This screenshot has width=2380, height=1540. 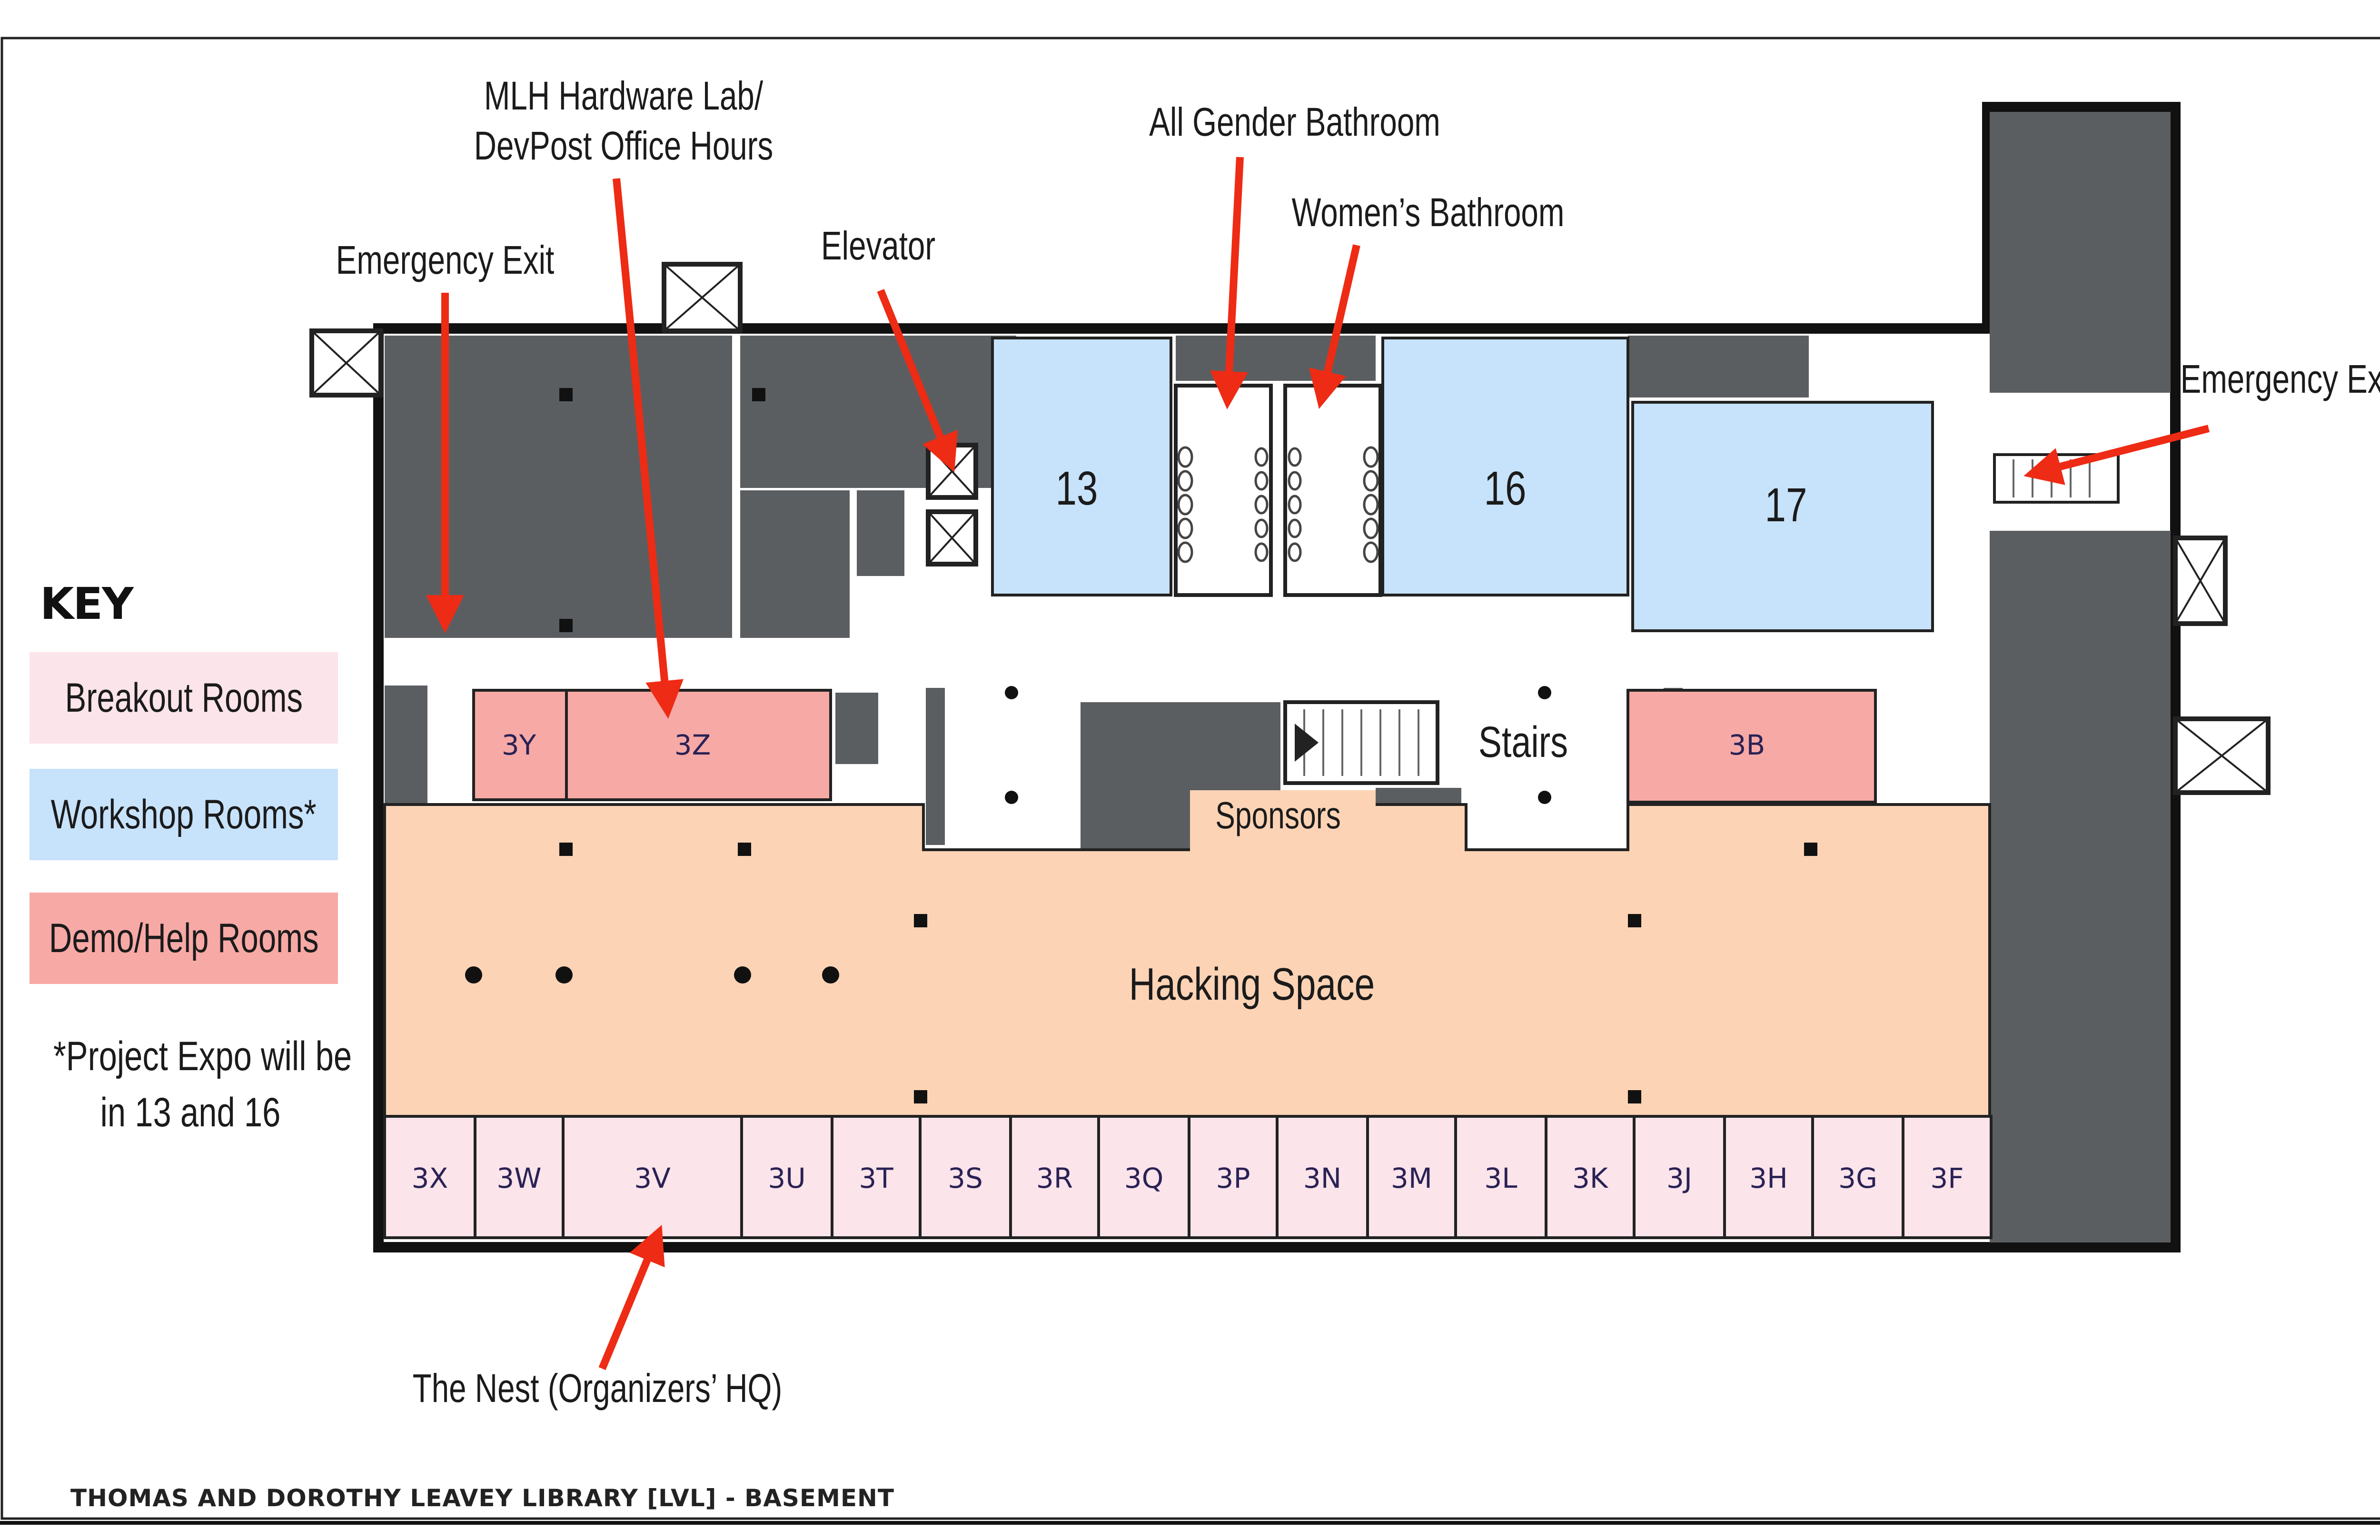 I want to click on breakout-room-3H, so click(x=1768, y=1177).